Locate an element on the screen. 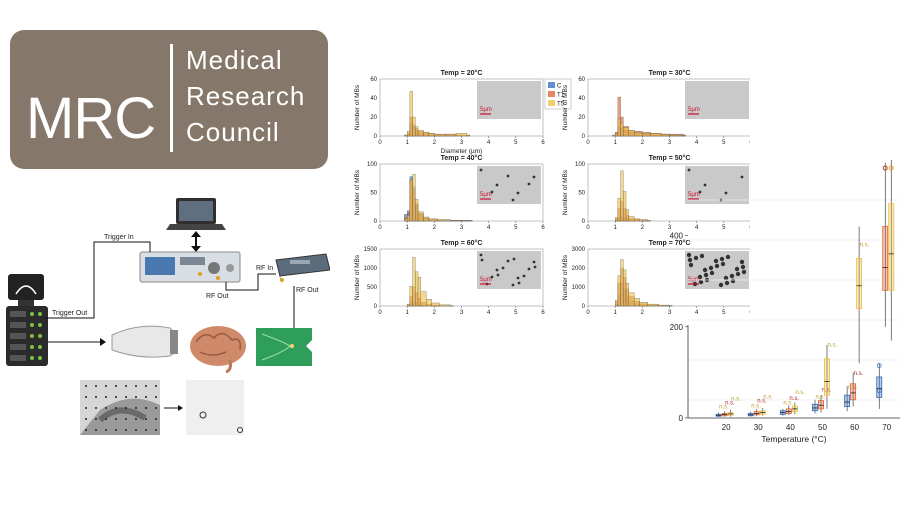 This screenshot has width=918, height=517. x-tick-label: 40 is located at coordinates (790, 427).